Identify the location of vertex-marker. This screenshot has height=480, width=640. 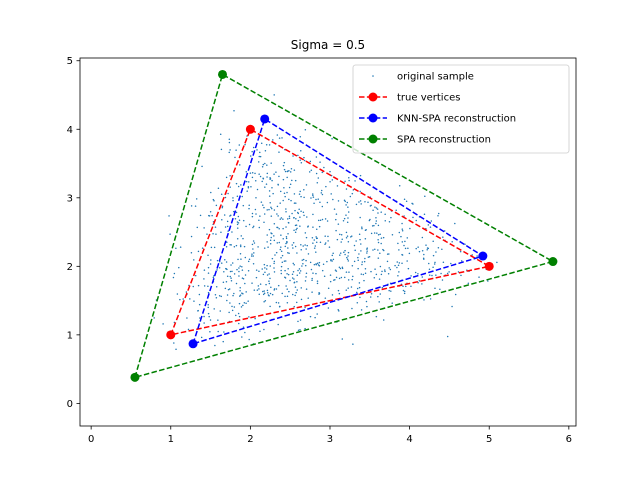
(171, 335).